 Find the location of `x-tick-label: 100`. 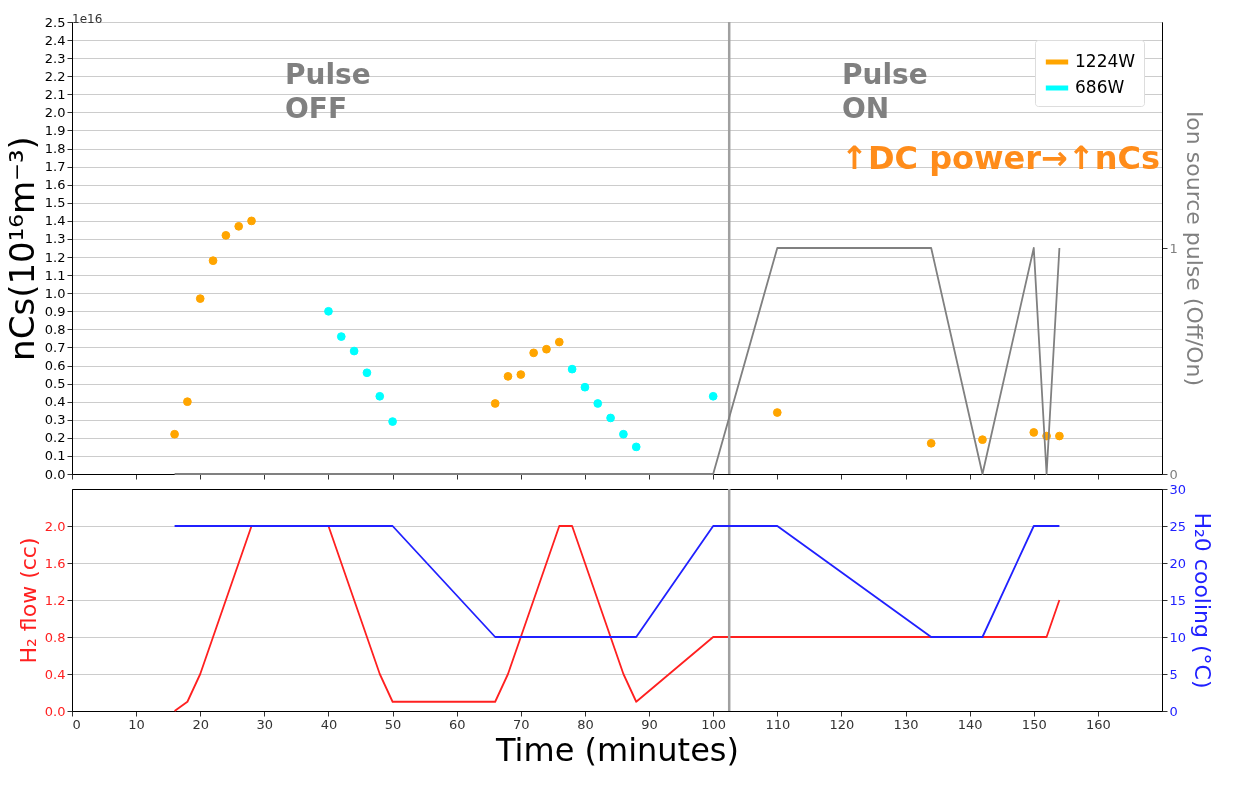

x-tick-label: 100 is located at coordinates (714, 724).